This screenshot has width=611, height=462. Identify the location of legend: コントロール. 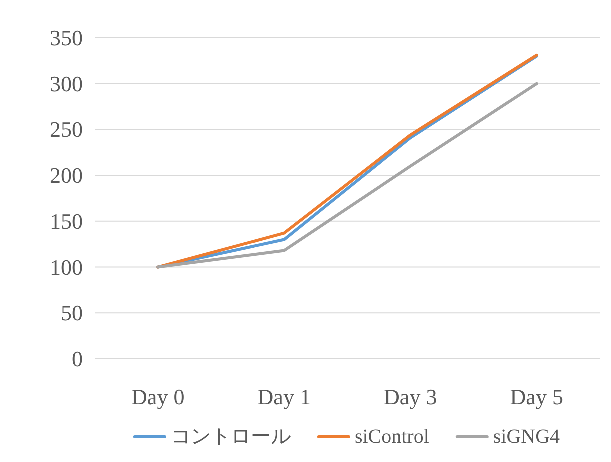
(230, 437).